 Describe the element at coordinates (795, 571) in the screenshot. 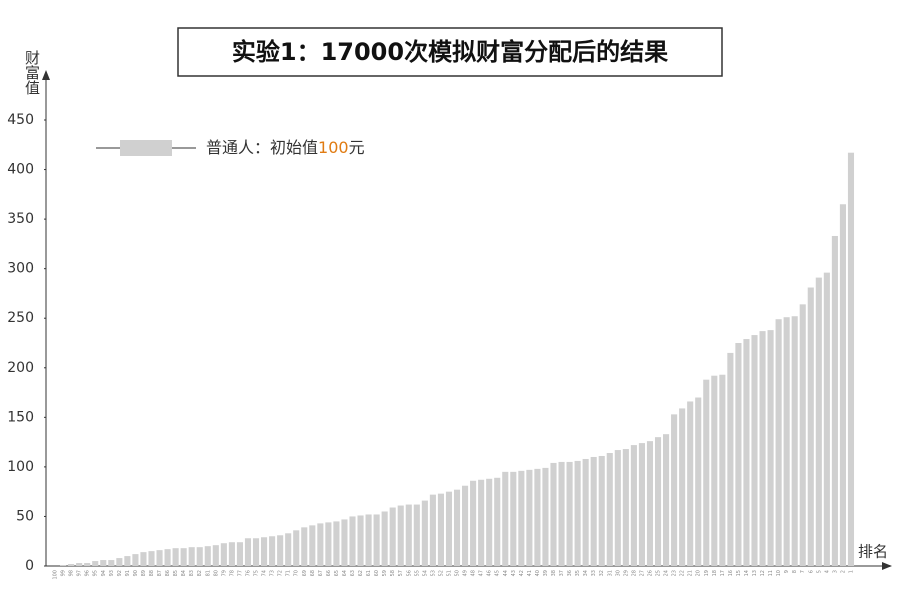

I see `x-tick-label: 8` at that location.